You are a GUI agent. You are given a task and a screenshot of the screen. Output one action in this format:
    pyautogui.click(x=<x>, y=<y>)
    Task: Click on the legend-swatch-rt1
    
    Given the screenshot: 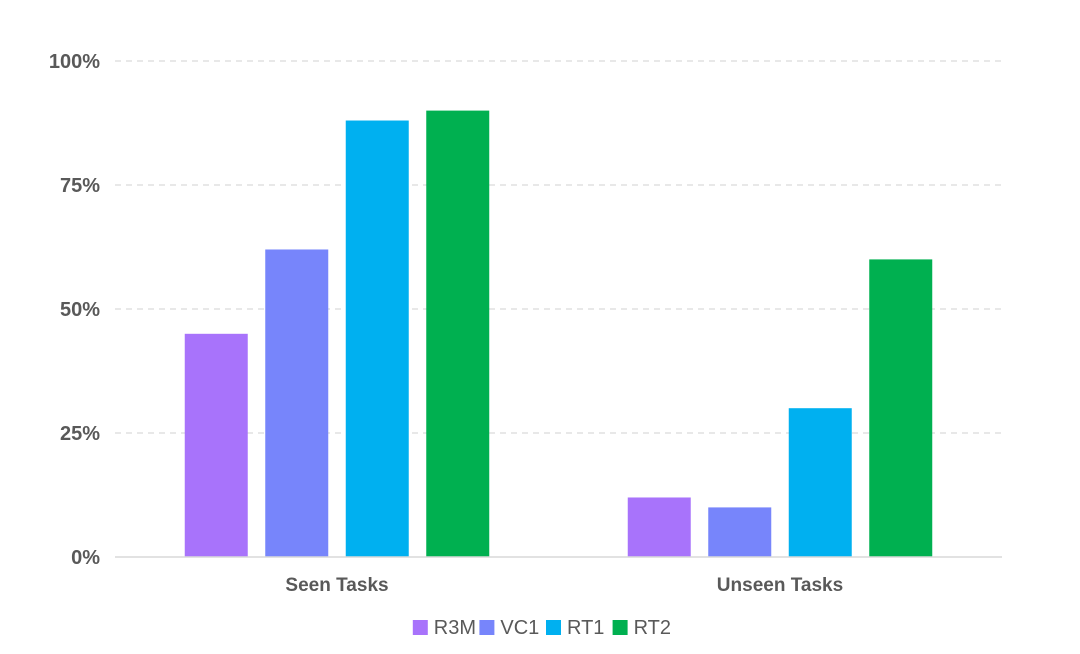 What is the action you would take?
    pyautogui.click(x=553, y=627)
    